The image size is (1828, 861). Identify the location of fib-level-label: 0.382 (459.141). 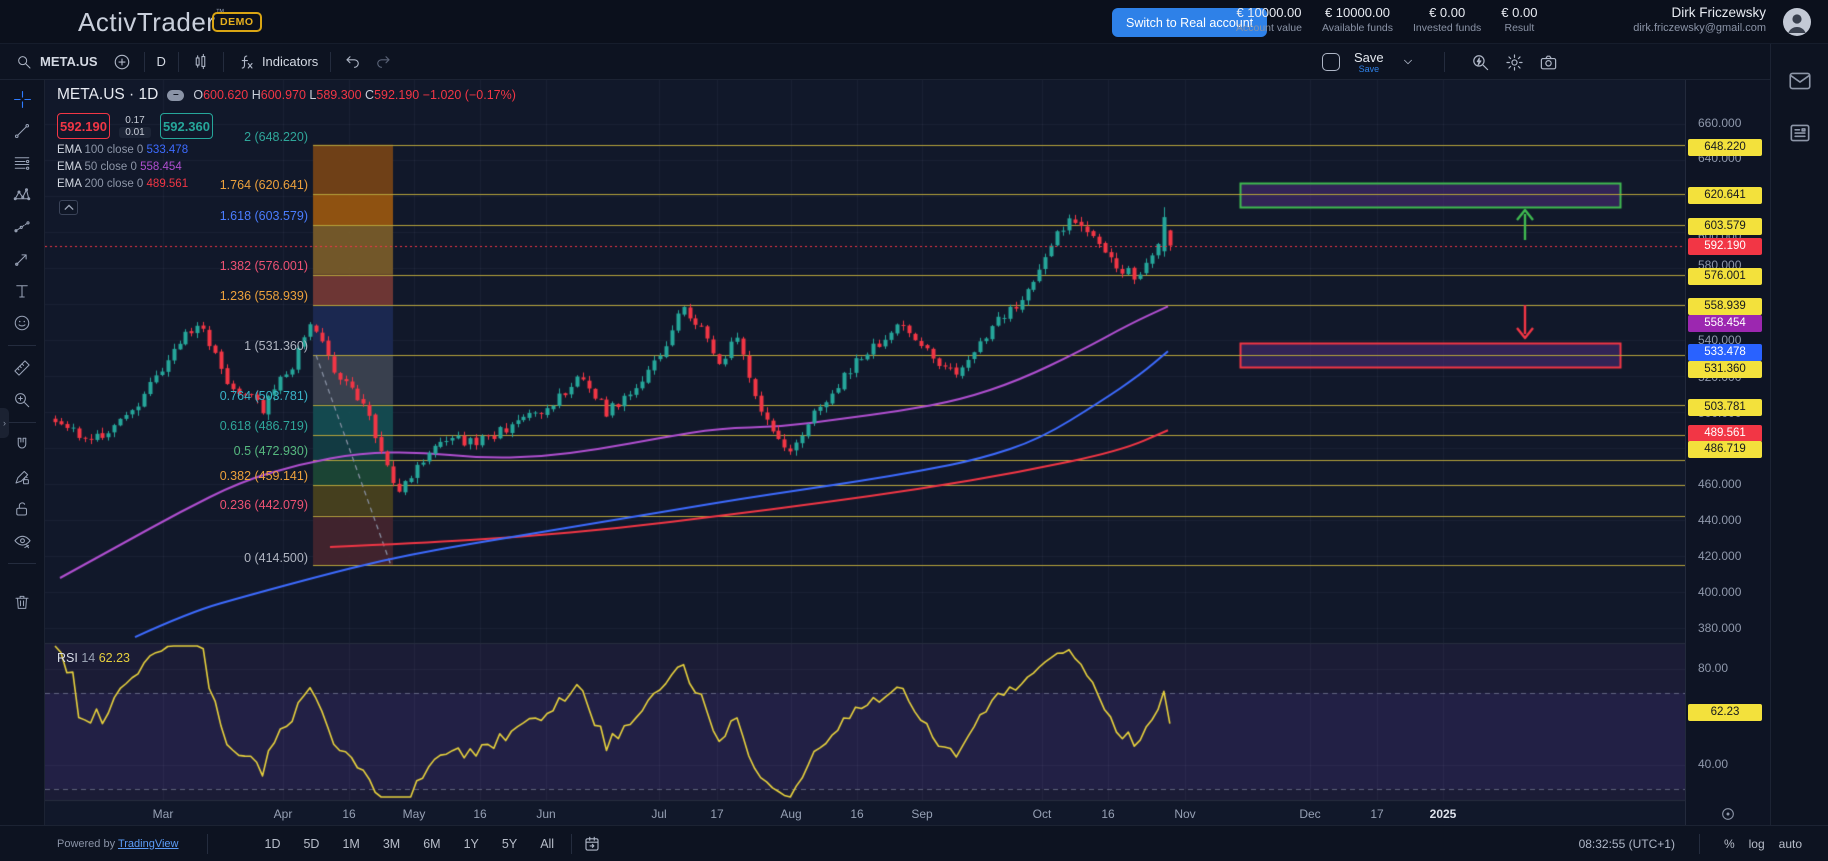
(263, 476).